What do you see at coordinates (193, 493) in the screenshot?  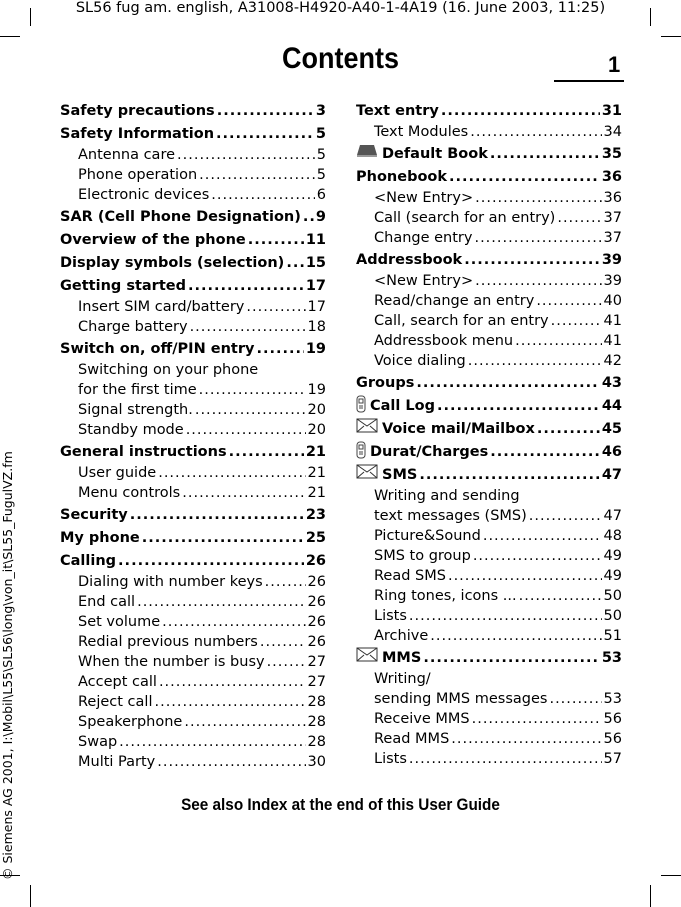 I see `toc-entry: Menu controls 21` at bounding box center [193, 493].